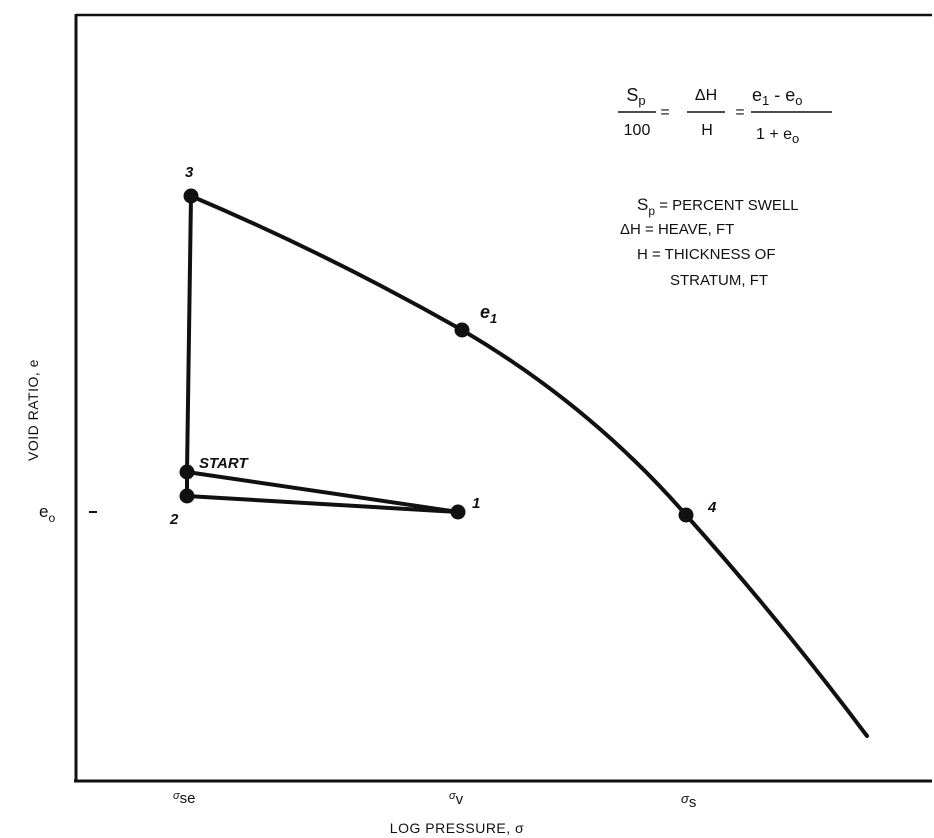 The height and width of the screenshot is (838, 934). What do you see at coordinates (43, 511) in the screenshot?
I see `y-tick-eo-main: e` at bounding box center [43, 511].